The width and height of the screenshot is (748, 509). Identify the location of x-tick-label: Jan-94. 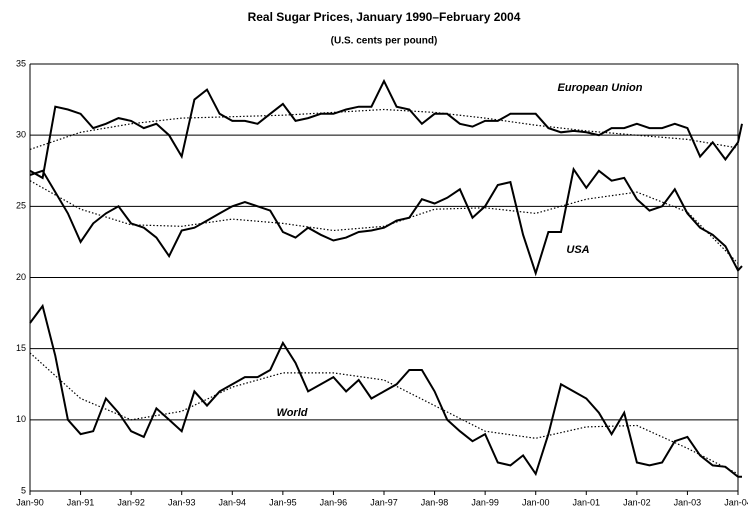
(233, 502).